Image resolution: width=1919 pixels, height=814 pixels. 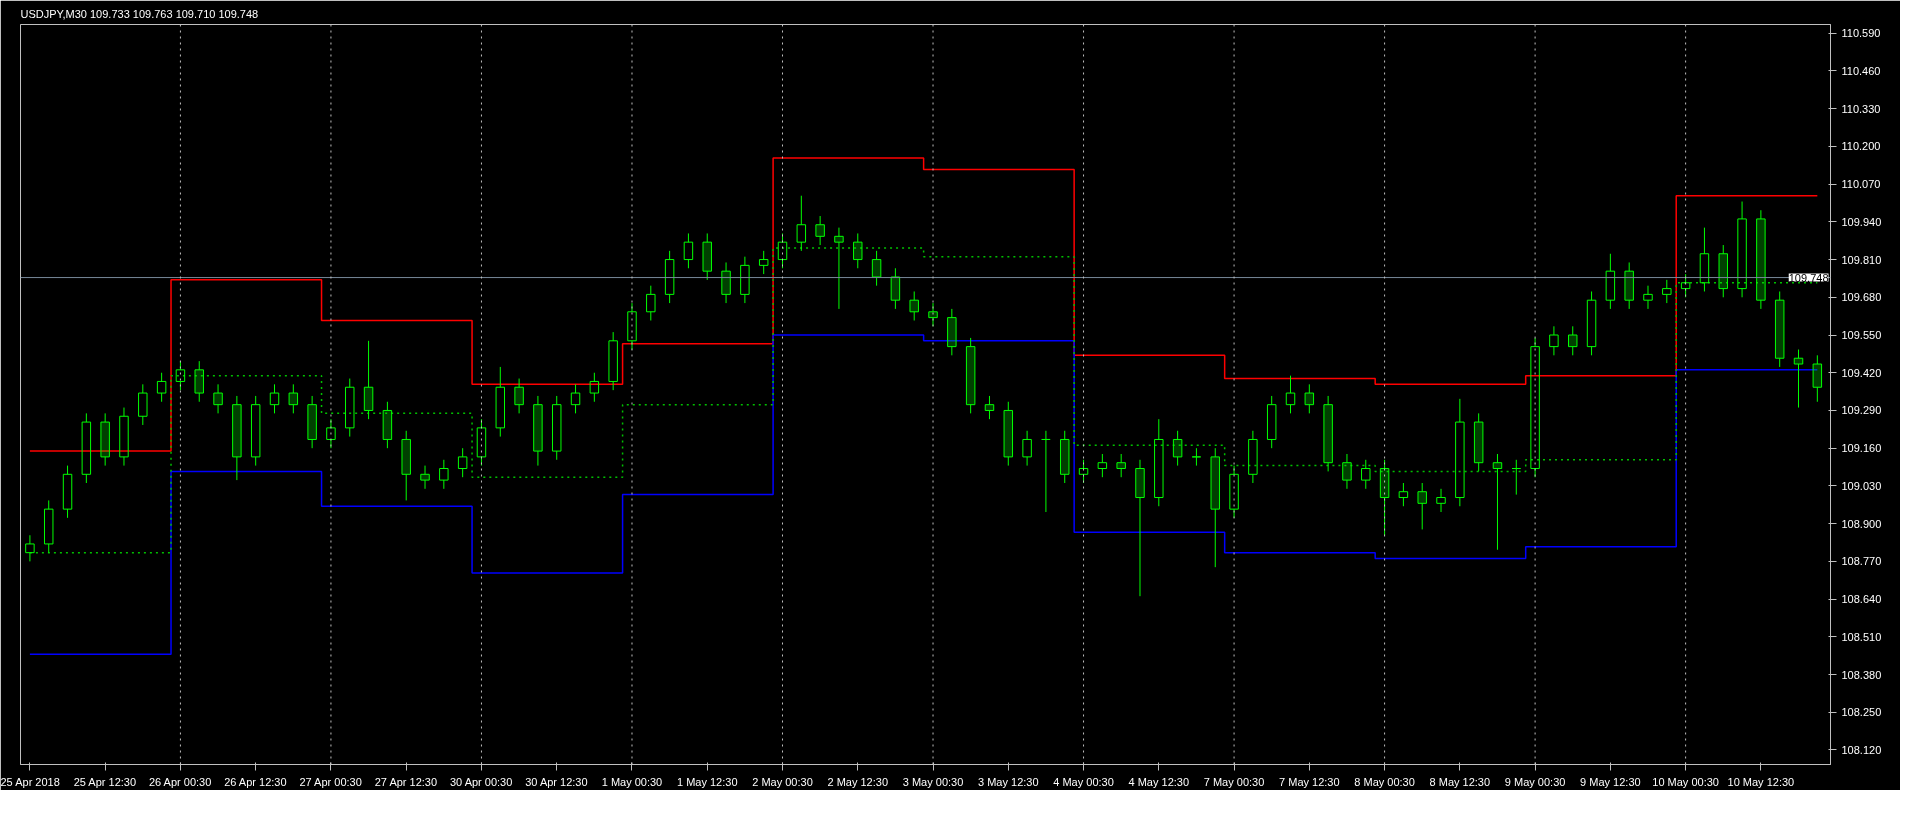 I want to click on y-tick-label: 109.550, so click(x=1861, y=335).